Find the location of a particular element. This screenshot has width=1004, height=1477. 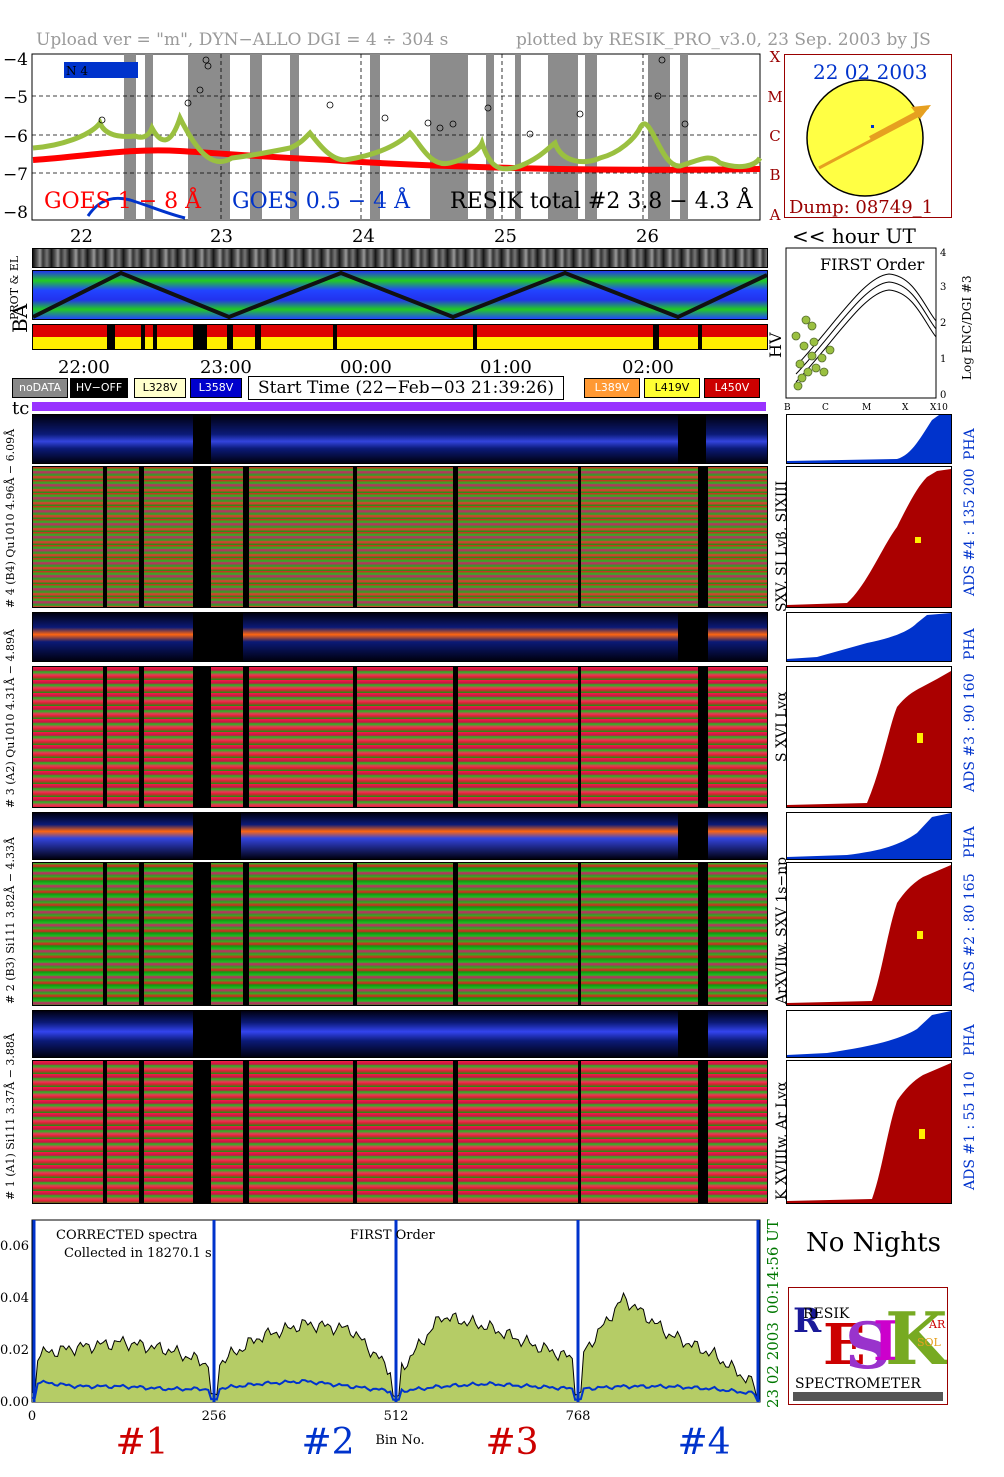

spectrum-ut-label: 00:14:56 UT is located at coordinates (773, 1266).